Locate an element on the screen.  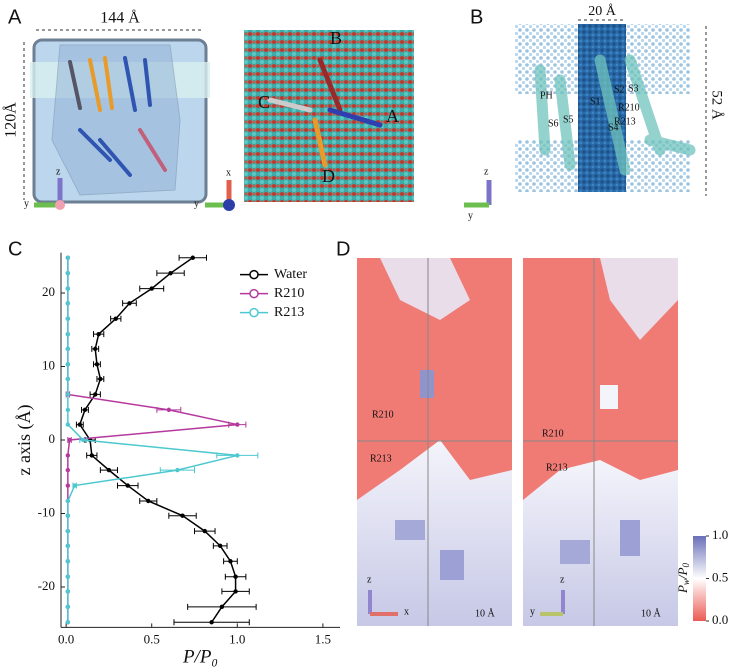
helix-label: S4 is located at coordinates (613, 127).